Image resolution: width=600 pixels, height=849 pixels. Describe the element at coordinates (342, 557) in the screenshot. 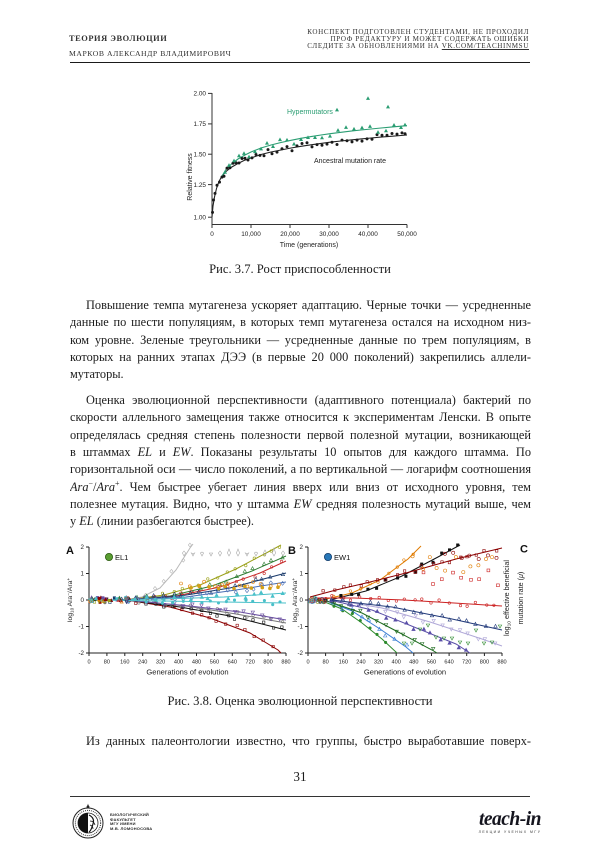

I see `svg-text: EW1` at that location.